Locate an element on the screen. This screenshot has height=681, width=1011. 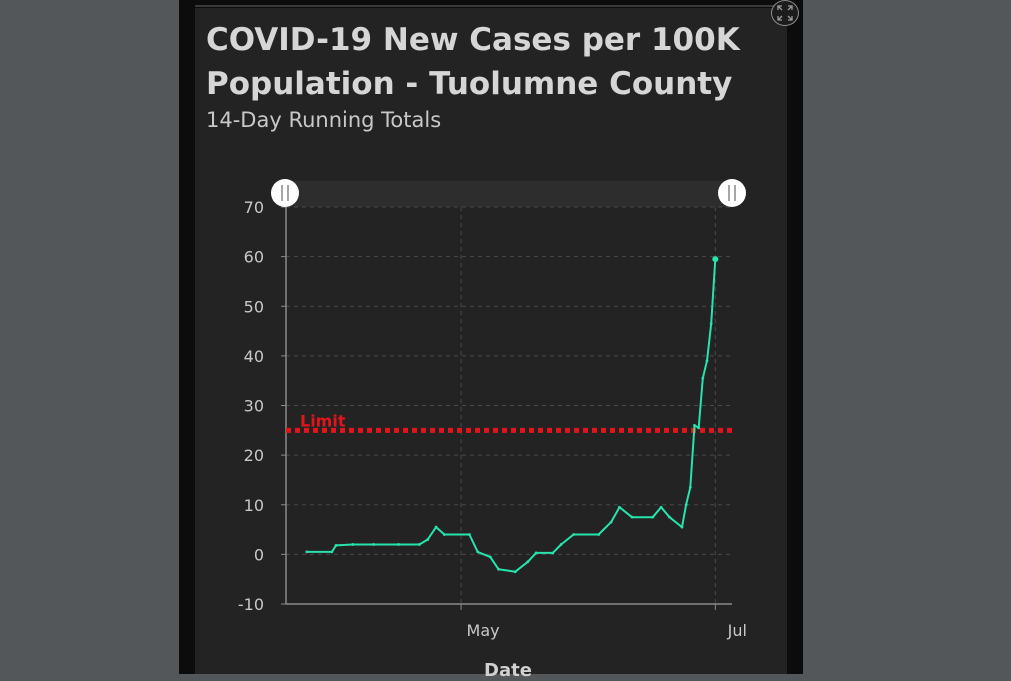
expand-button is located at coordinates (785, 13).